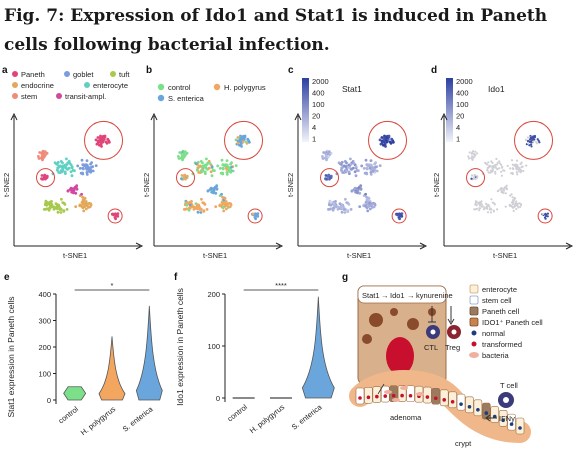  Describe the element at coordinates (69, 414) in the screenshot. I see `category-label-0: control` at that location.